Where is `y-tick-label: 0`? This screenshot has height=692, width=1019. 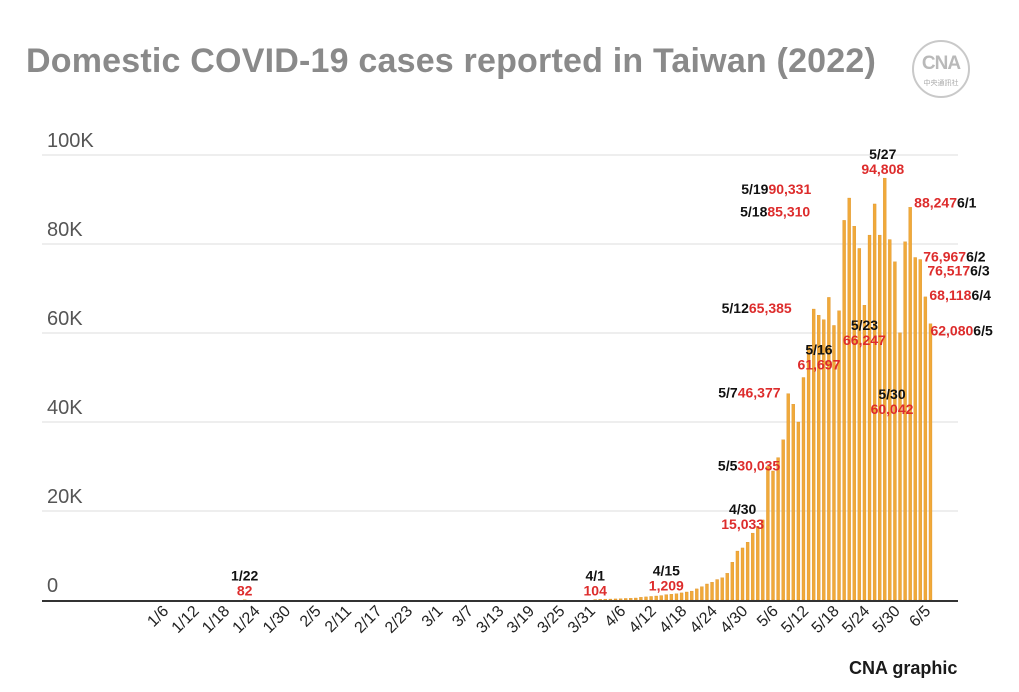
y-tick-label: 0 is located at coordinates (52, 586).